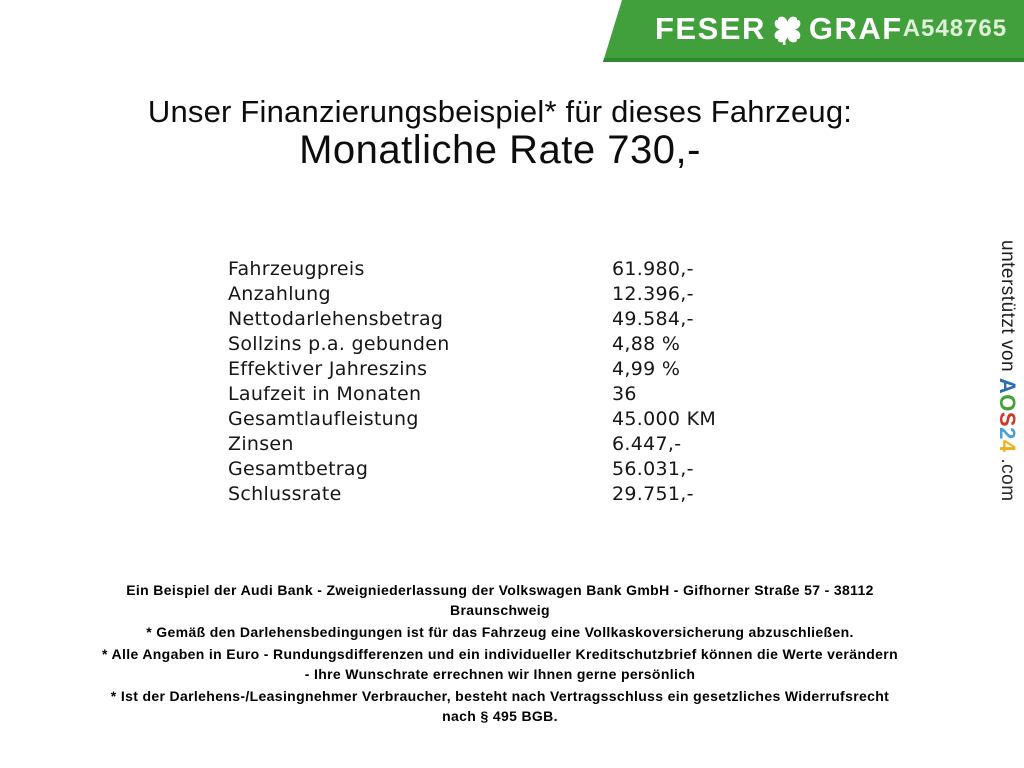 This screenshot has width=1024, height=768. What do you see at coordinates (472, 294) in the screenshot?
I see `finance-table-row: Anzahlung 12.396,-` at bounding box center [472, 294].